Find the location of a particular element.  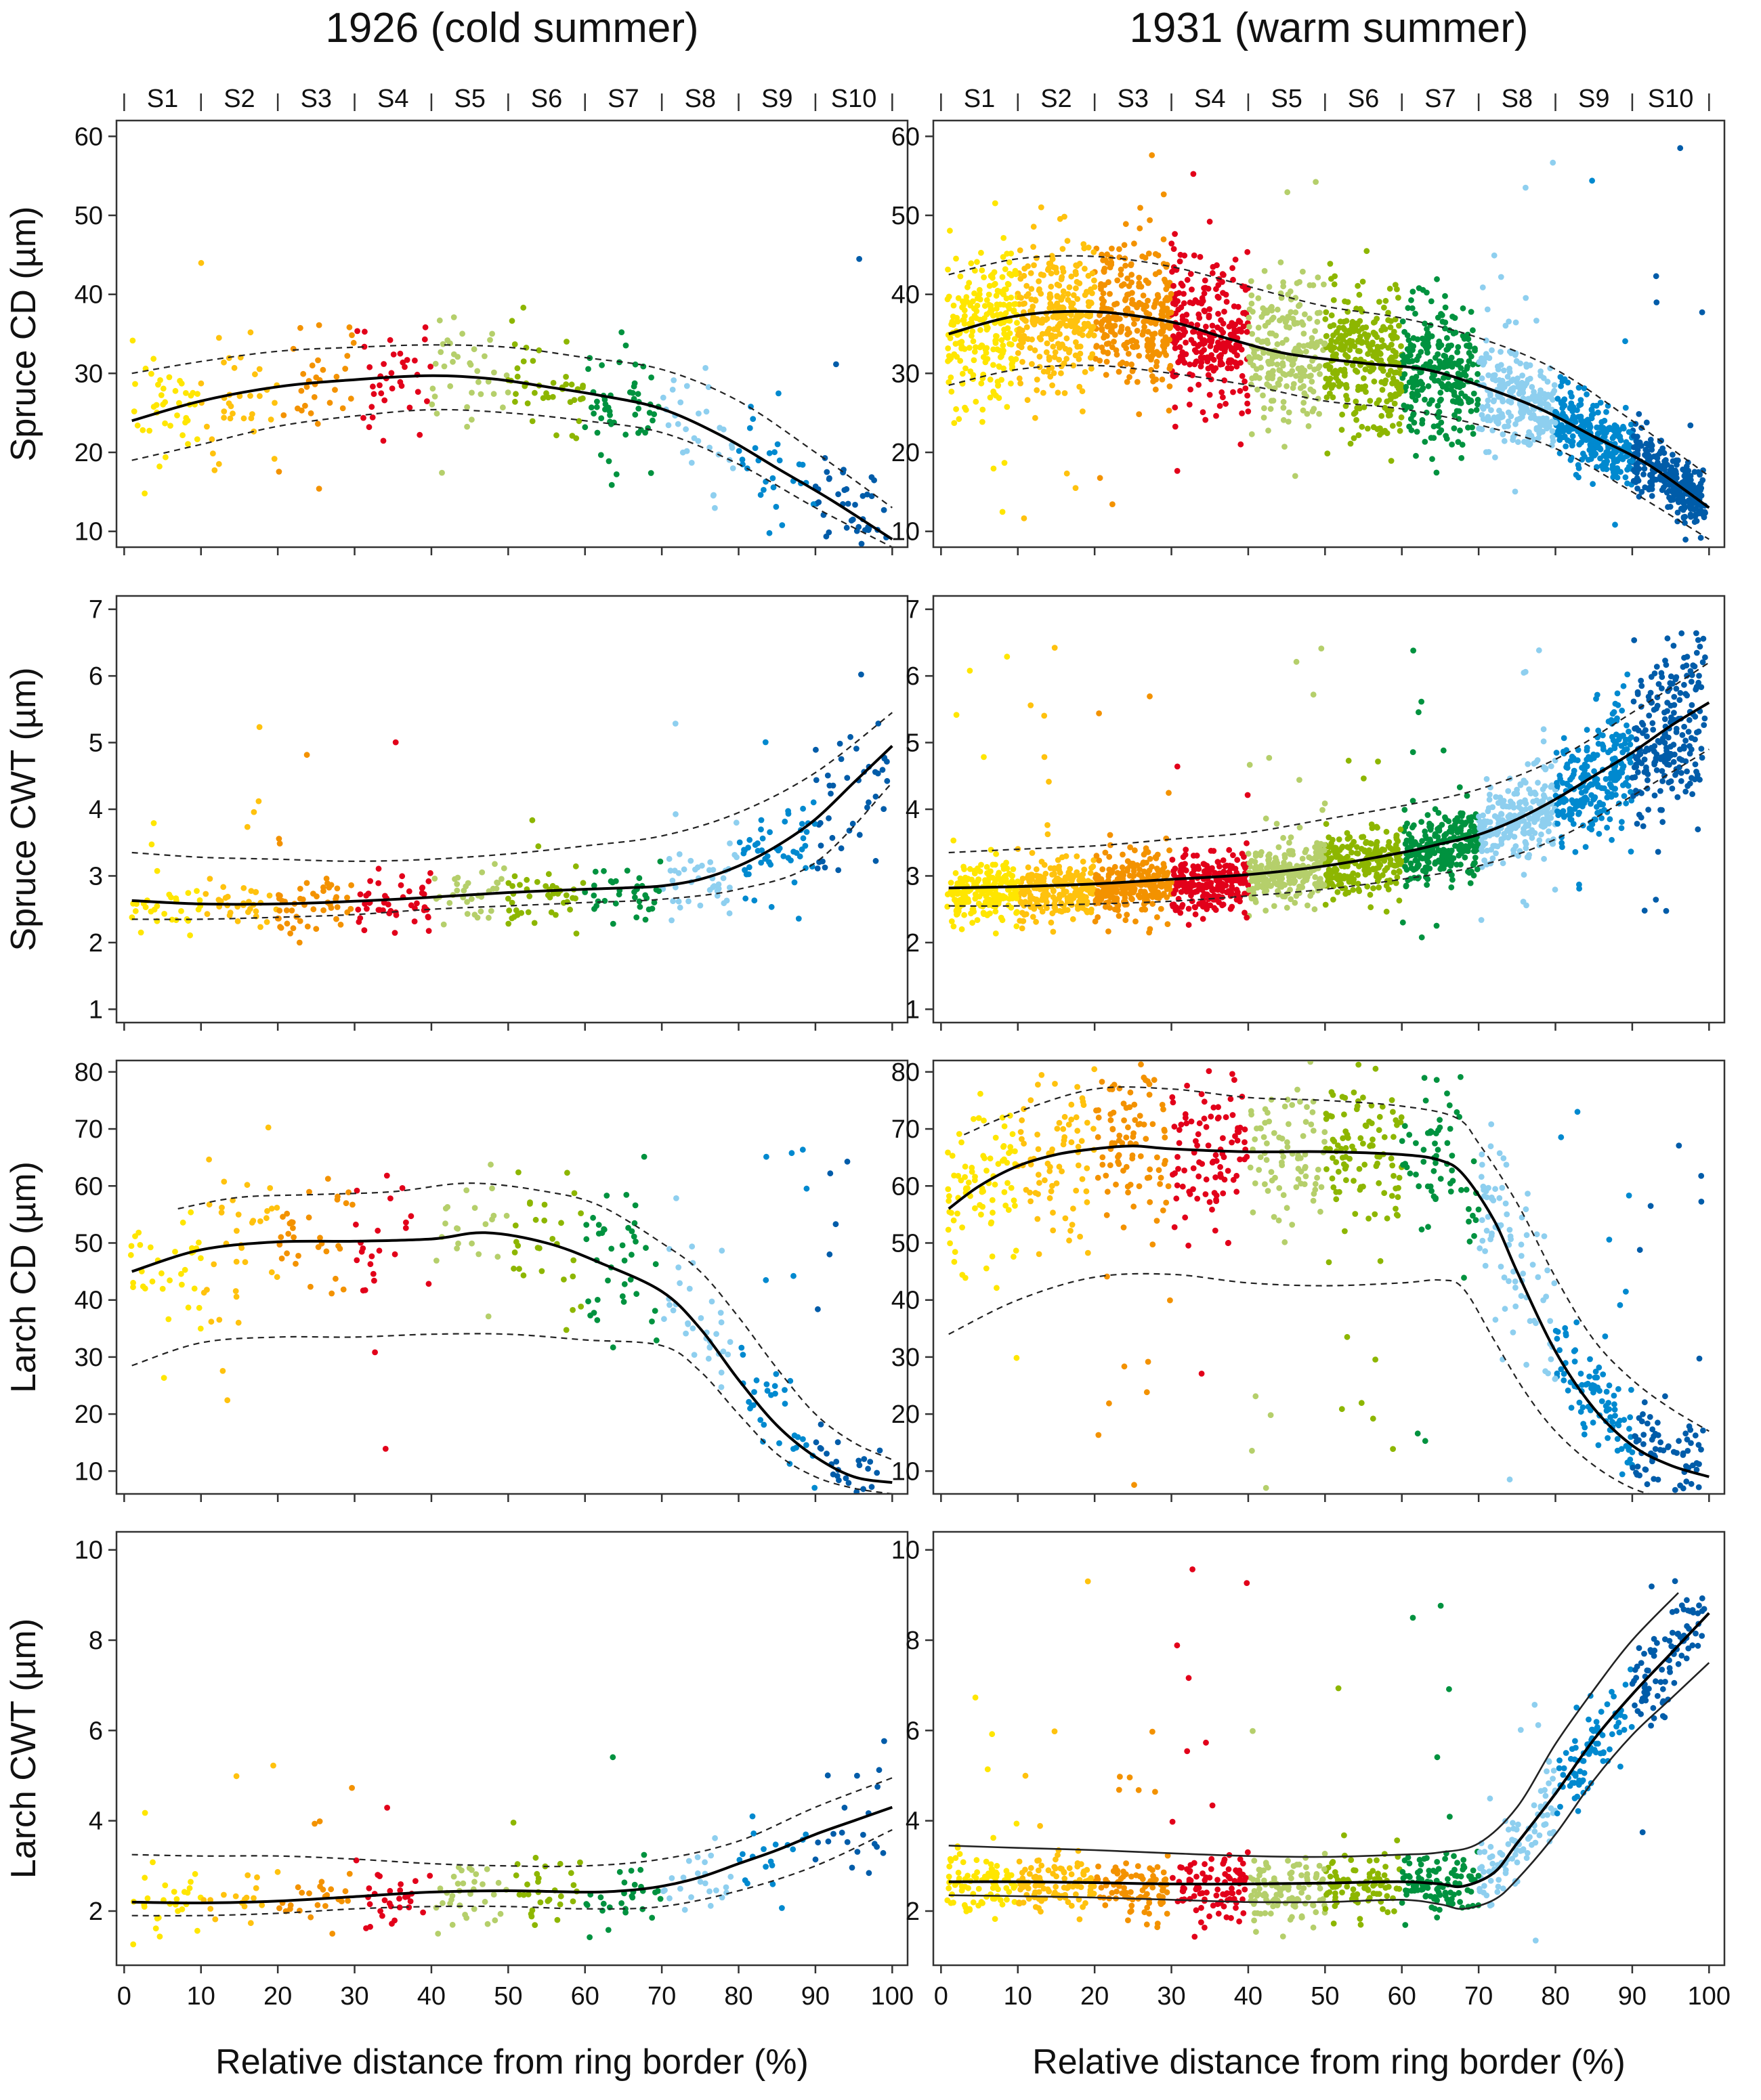

panel-frame is located at coordinates (1329, 334).